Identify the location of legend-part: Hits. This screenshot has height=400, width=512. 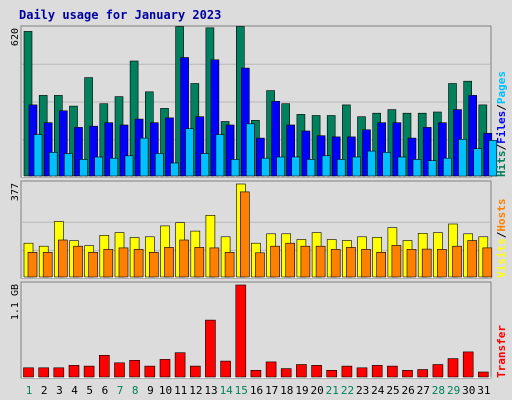
(501, 164).